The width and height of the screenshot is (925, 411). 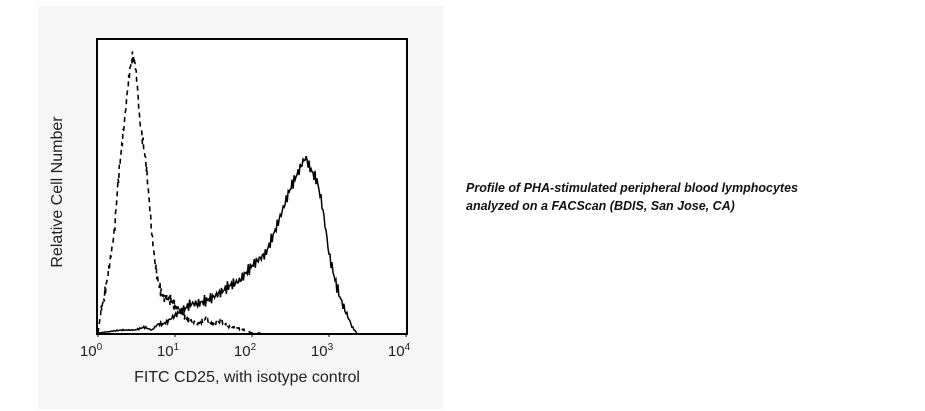 What do you see at coordinates (322, 351) in the screenshot?
I see `x-tick-label: 10³` at bounding box center [322, 351].